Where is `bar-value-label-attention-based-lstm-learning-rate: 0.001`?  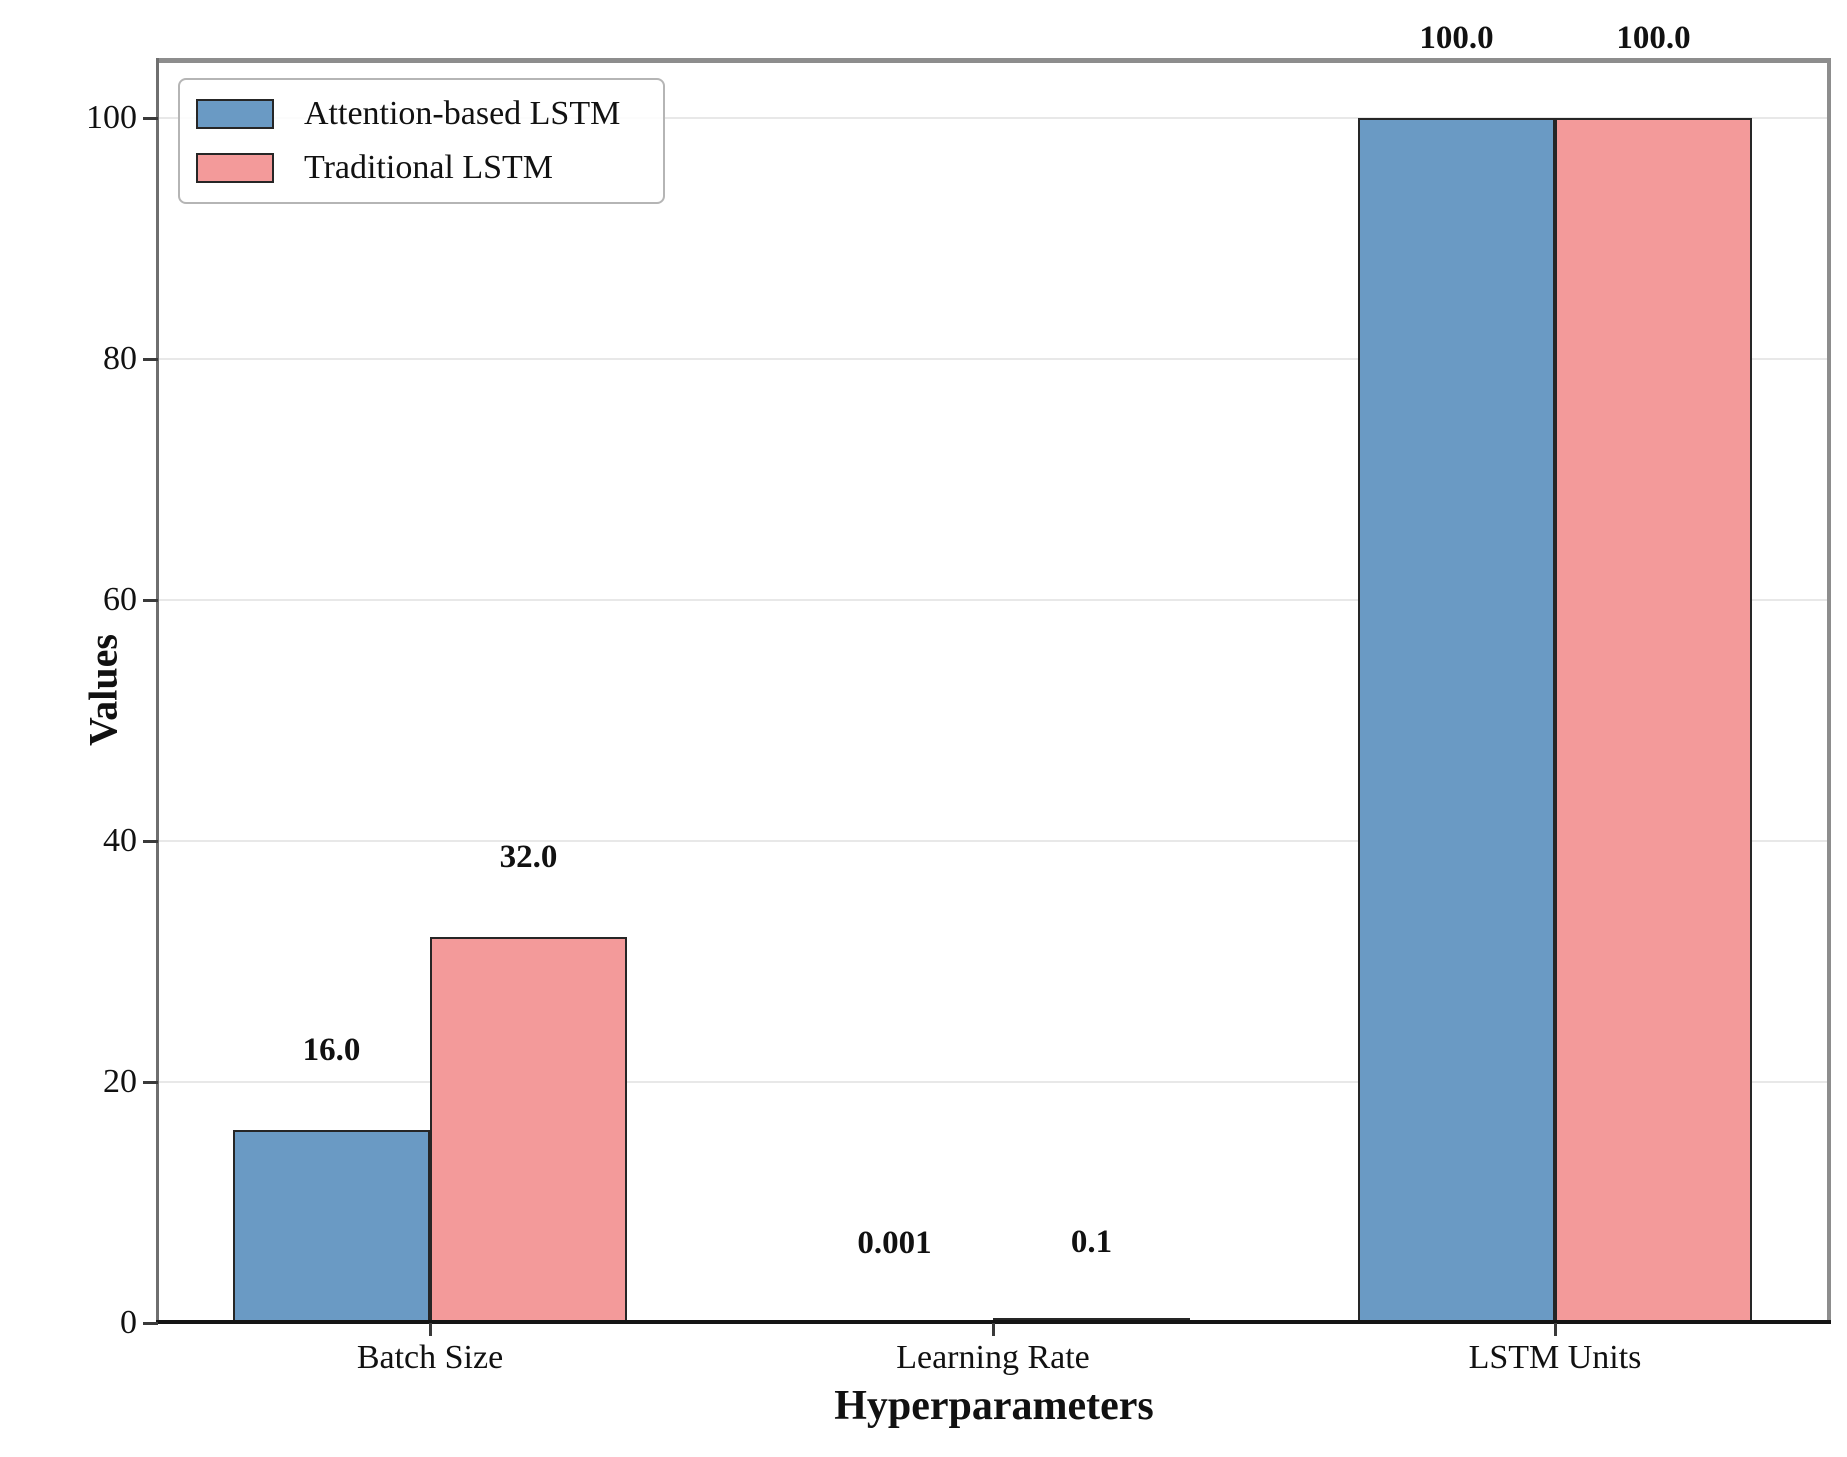 bar-value-label-attention-based-lstm-learning-rate: 0.001 is located at coordinates (894, 1242).